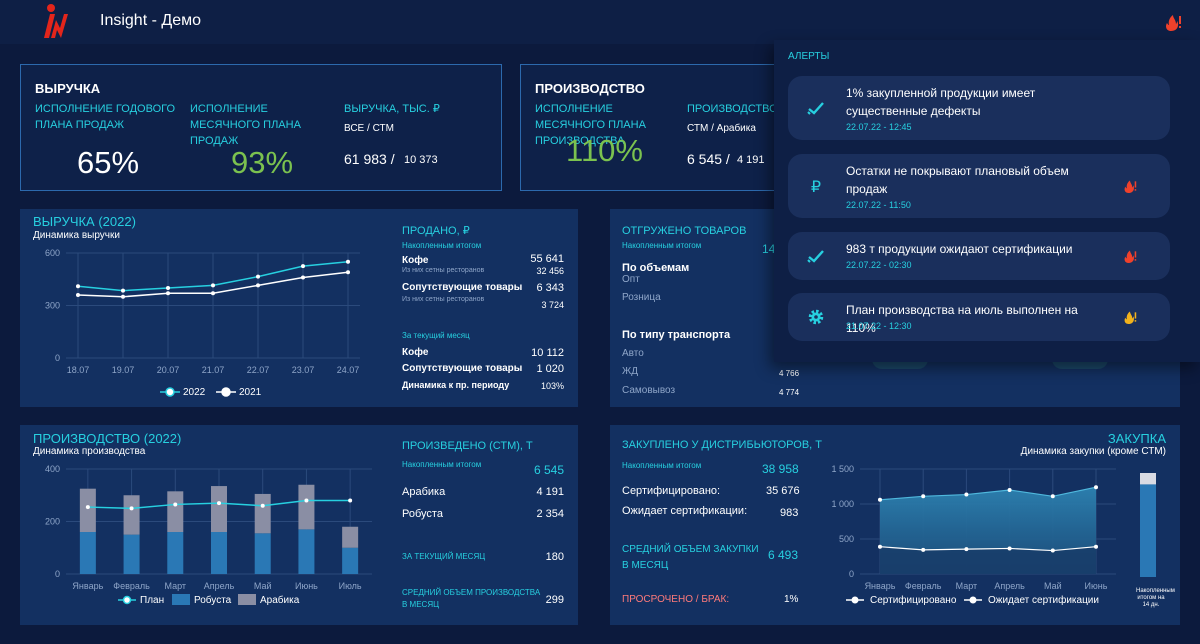 This screenshot has height=644, width=1200. Describe the element at coordinates (415, 260) in the screenshot. I see `sold-coffee-label: Кофе` at that location.